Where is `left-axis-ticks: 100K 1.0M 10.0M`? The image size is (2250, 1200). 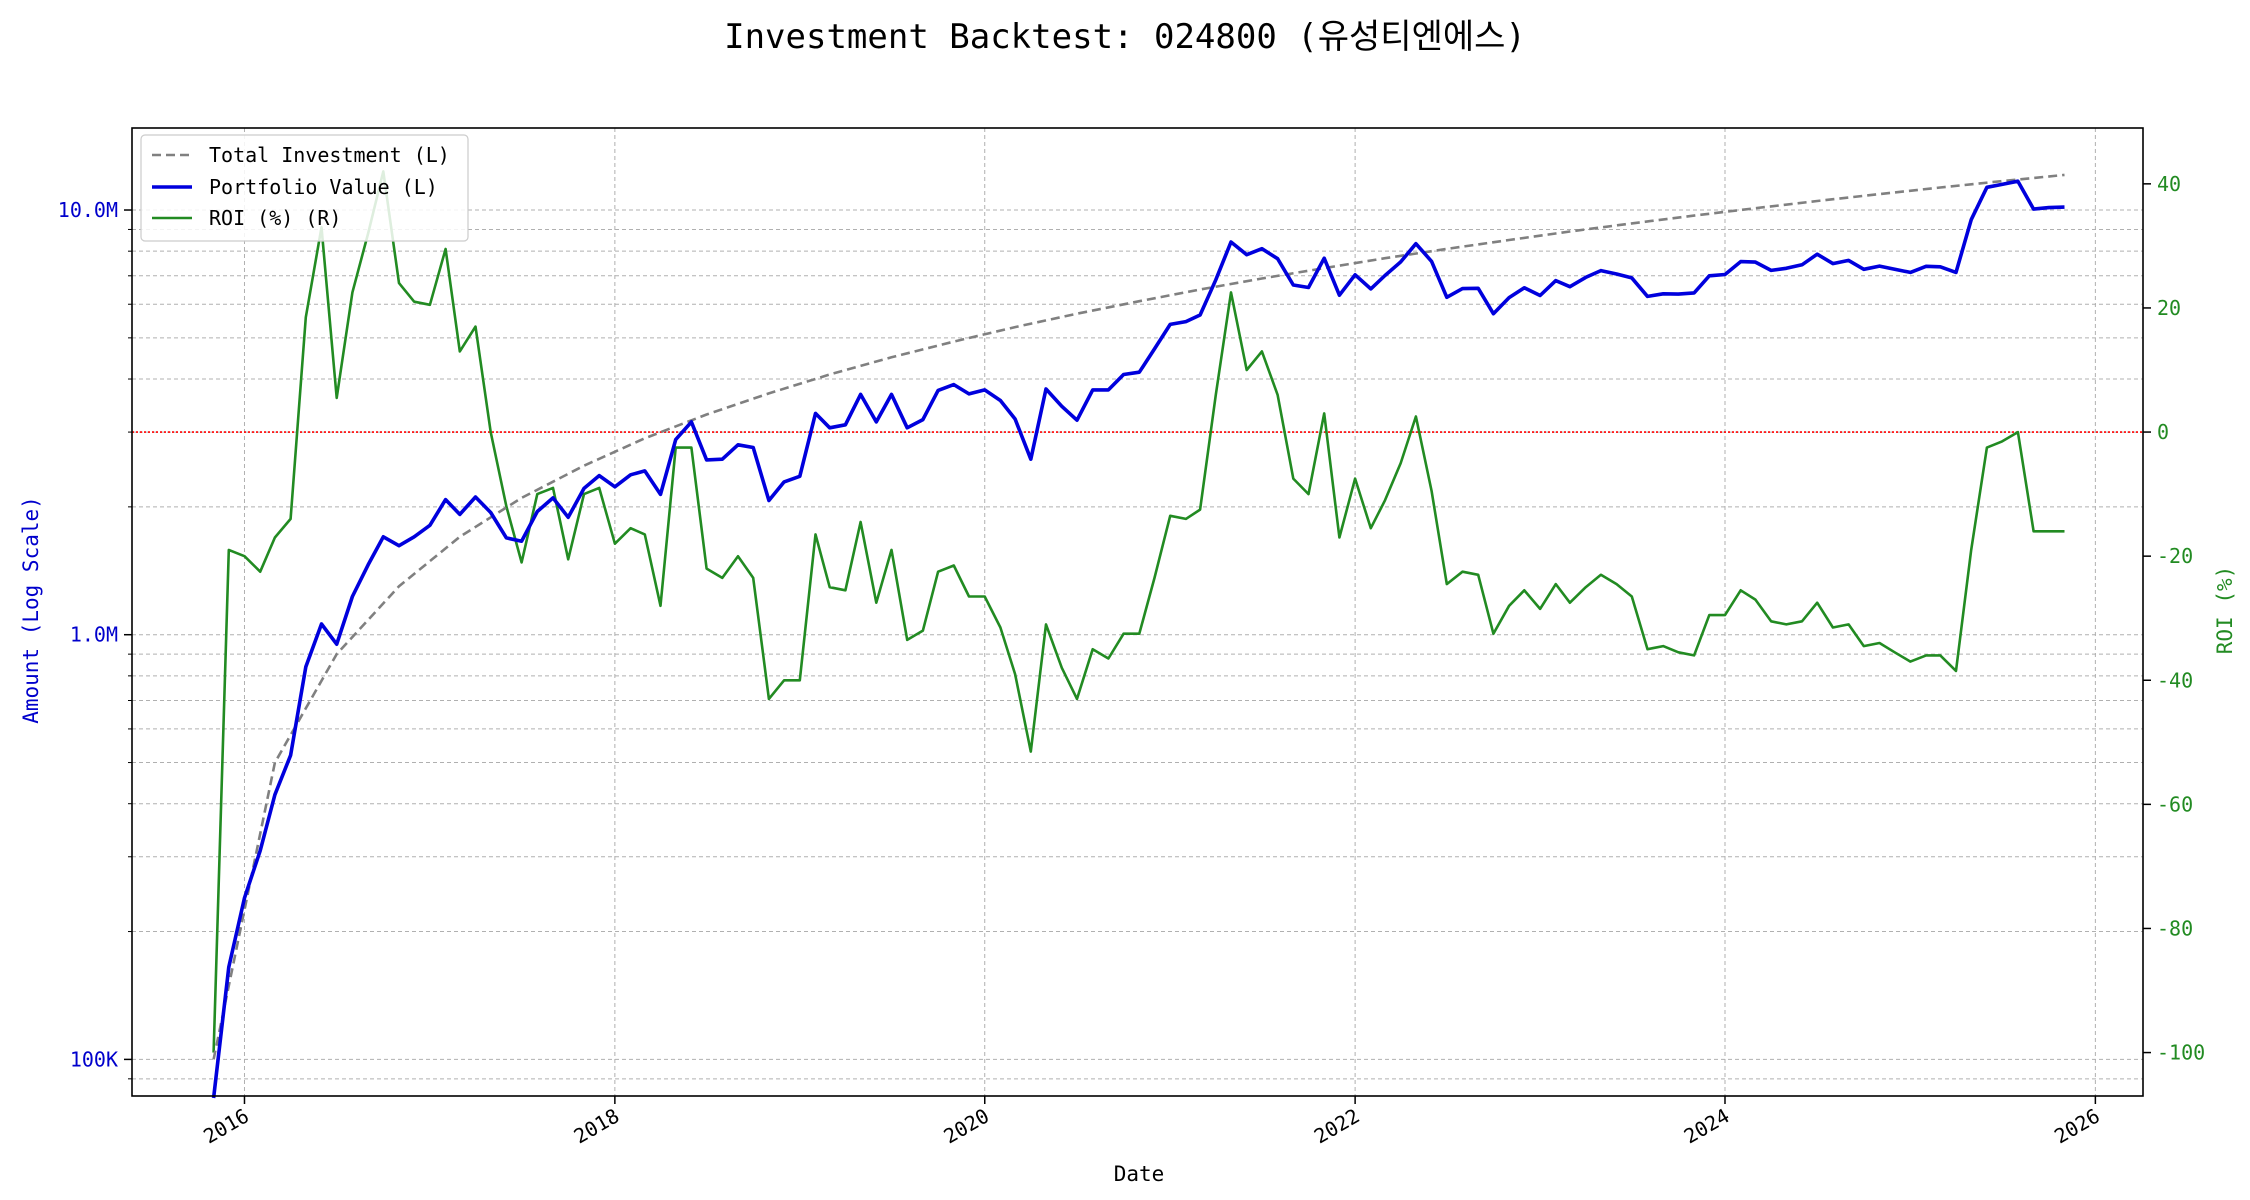 left-axis-ticks: 100K 1.0M 10.0M is located at coordinates (95, 639).